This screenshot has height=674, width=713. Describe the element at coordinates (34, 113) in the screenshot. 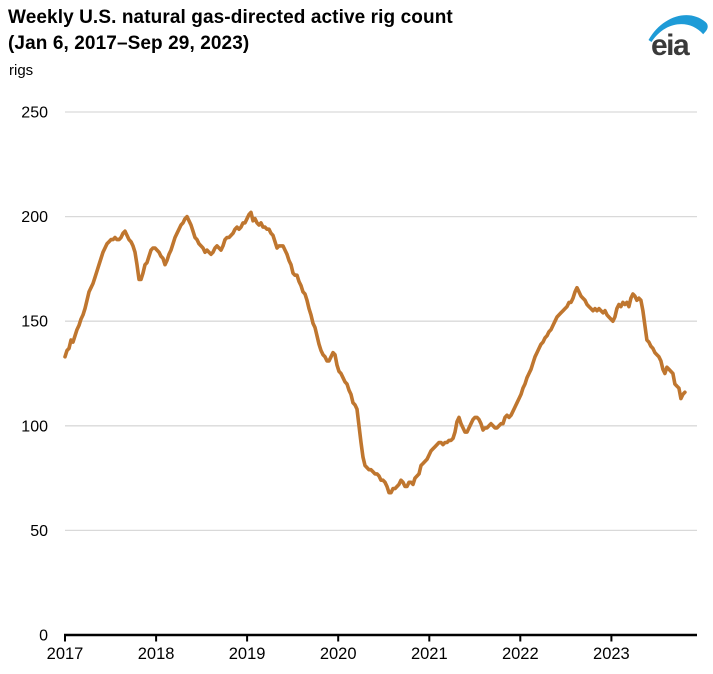

I see `y-tick-label-250: 250` at that location.